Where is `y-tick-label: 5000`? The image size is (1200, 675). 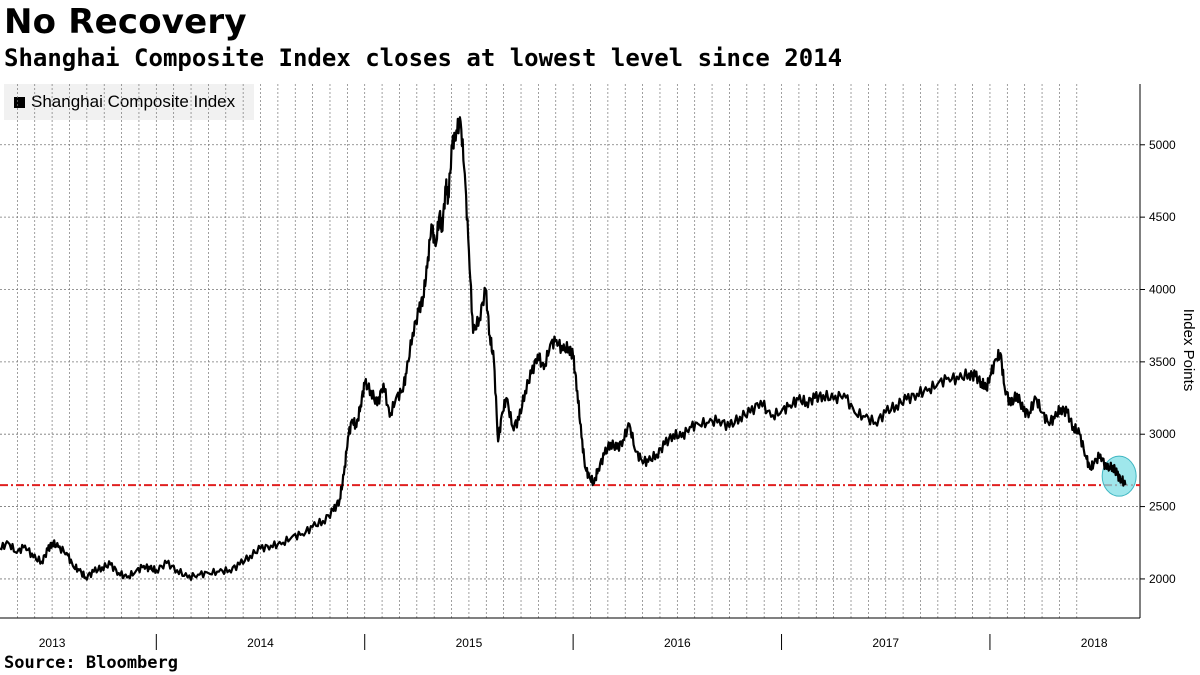 y-tick-label: 5000 is located at coordinates (1162, 145).